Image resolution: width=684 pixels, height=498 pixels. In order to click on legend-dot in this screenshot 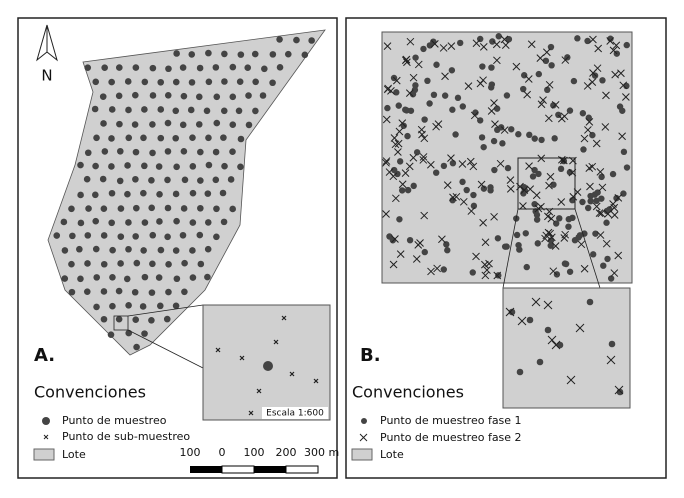, I will do `click(364, 421)`.